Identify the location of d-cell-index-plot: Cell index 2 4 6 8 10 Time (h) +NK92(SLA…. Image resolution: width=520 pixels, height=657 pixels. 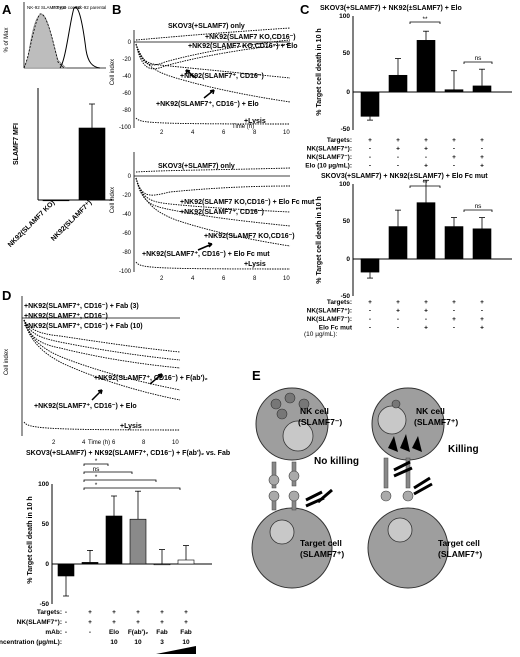
(106, 371).